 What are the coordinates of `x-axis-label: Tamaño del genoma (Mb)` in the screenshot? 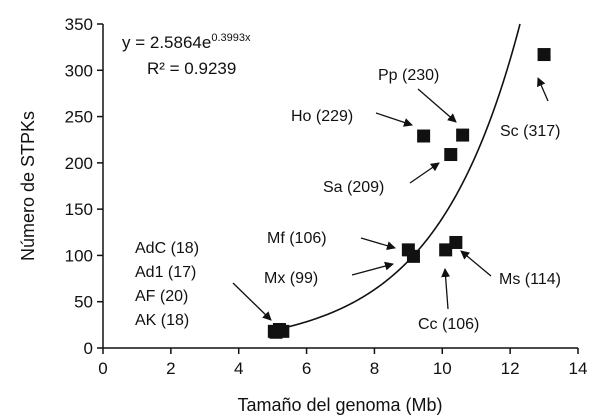 It's located at (339, 405).